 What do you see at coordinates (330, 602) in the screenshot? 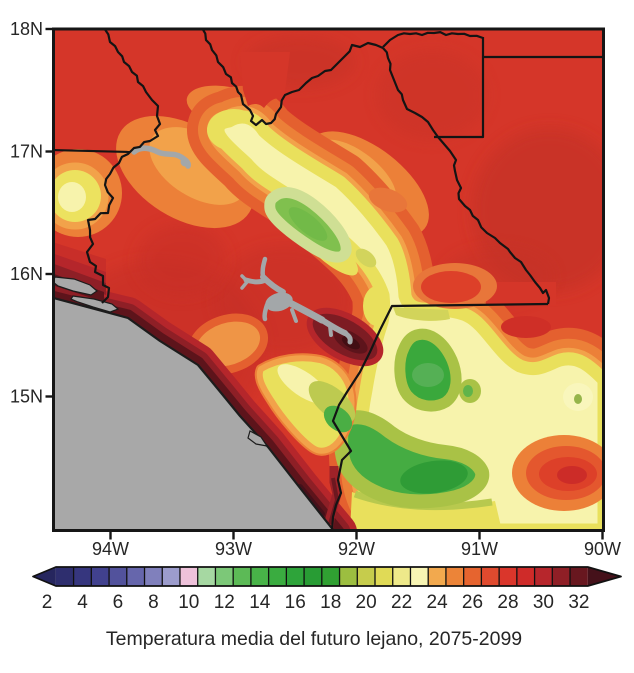
I see `svg-text: 18` at bounding box center [330, 602].